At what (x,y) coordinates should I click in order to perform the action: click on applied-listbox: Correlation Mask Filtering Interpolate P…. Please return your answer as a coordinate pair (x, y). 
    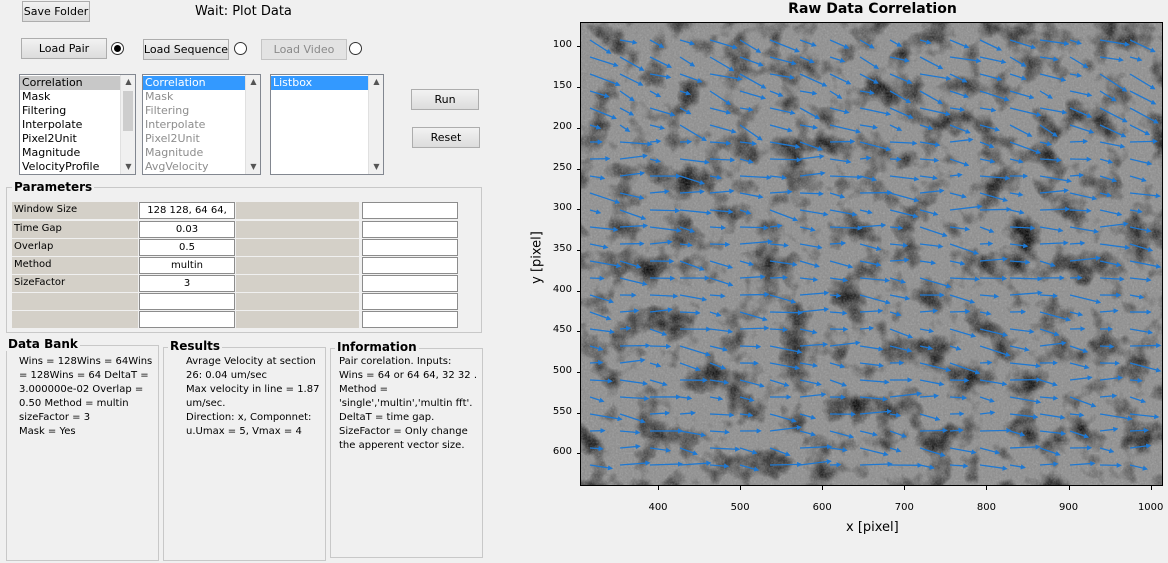
    Looking at the image, I should click on (201, 124).